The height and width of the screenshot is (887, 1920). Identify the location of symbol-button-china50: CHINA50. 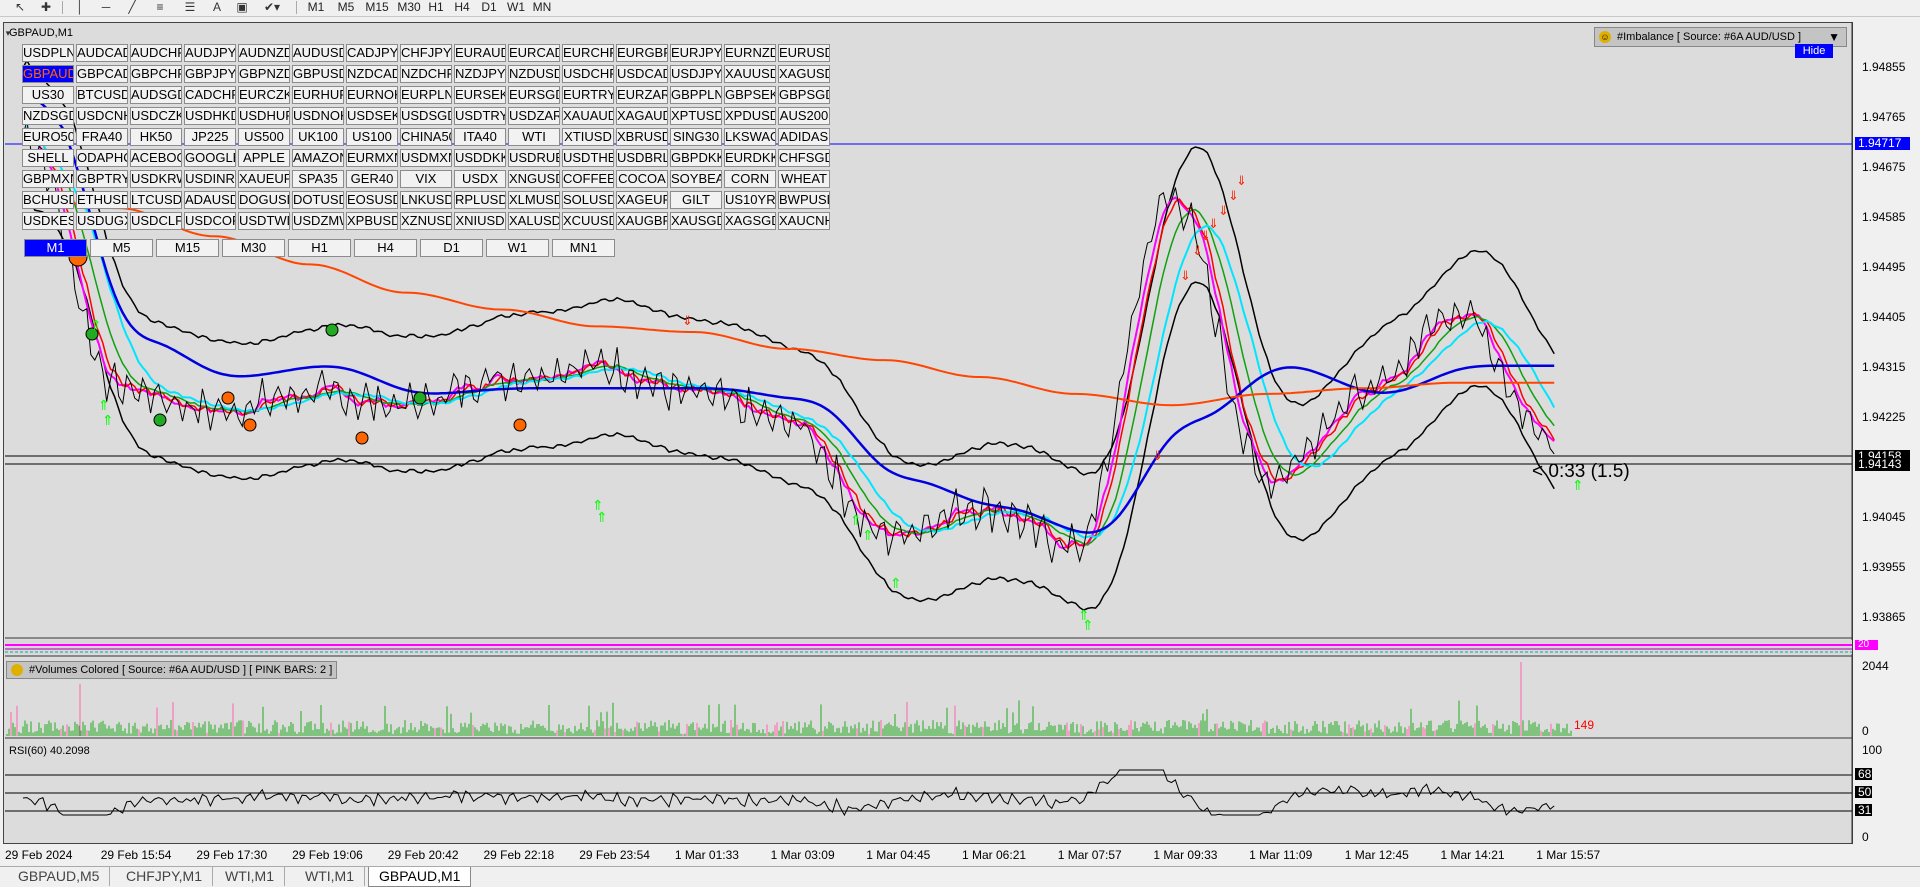
(426, 137).